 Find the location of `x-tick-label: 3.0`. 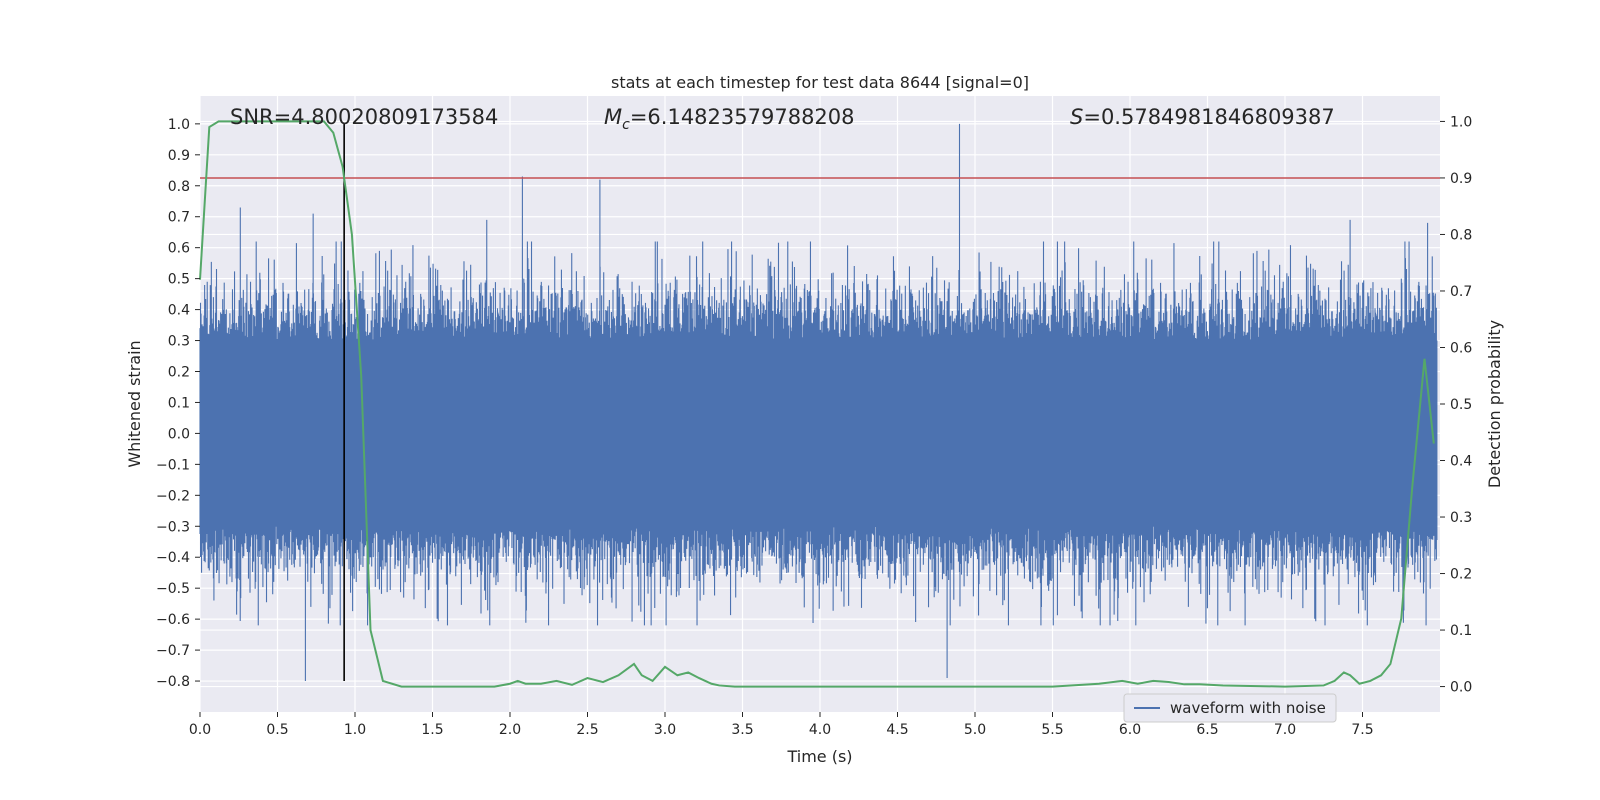

x-tick-label: 3.0 is located at coordinates (665, 730).